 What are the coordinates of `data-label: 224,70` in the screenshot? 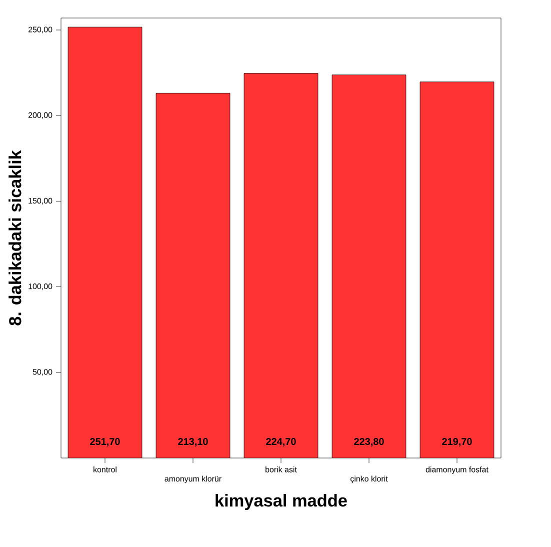 It's located at (281, 442).